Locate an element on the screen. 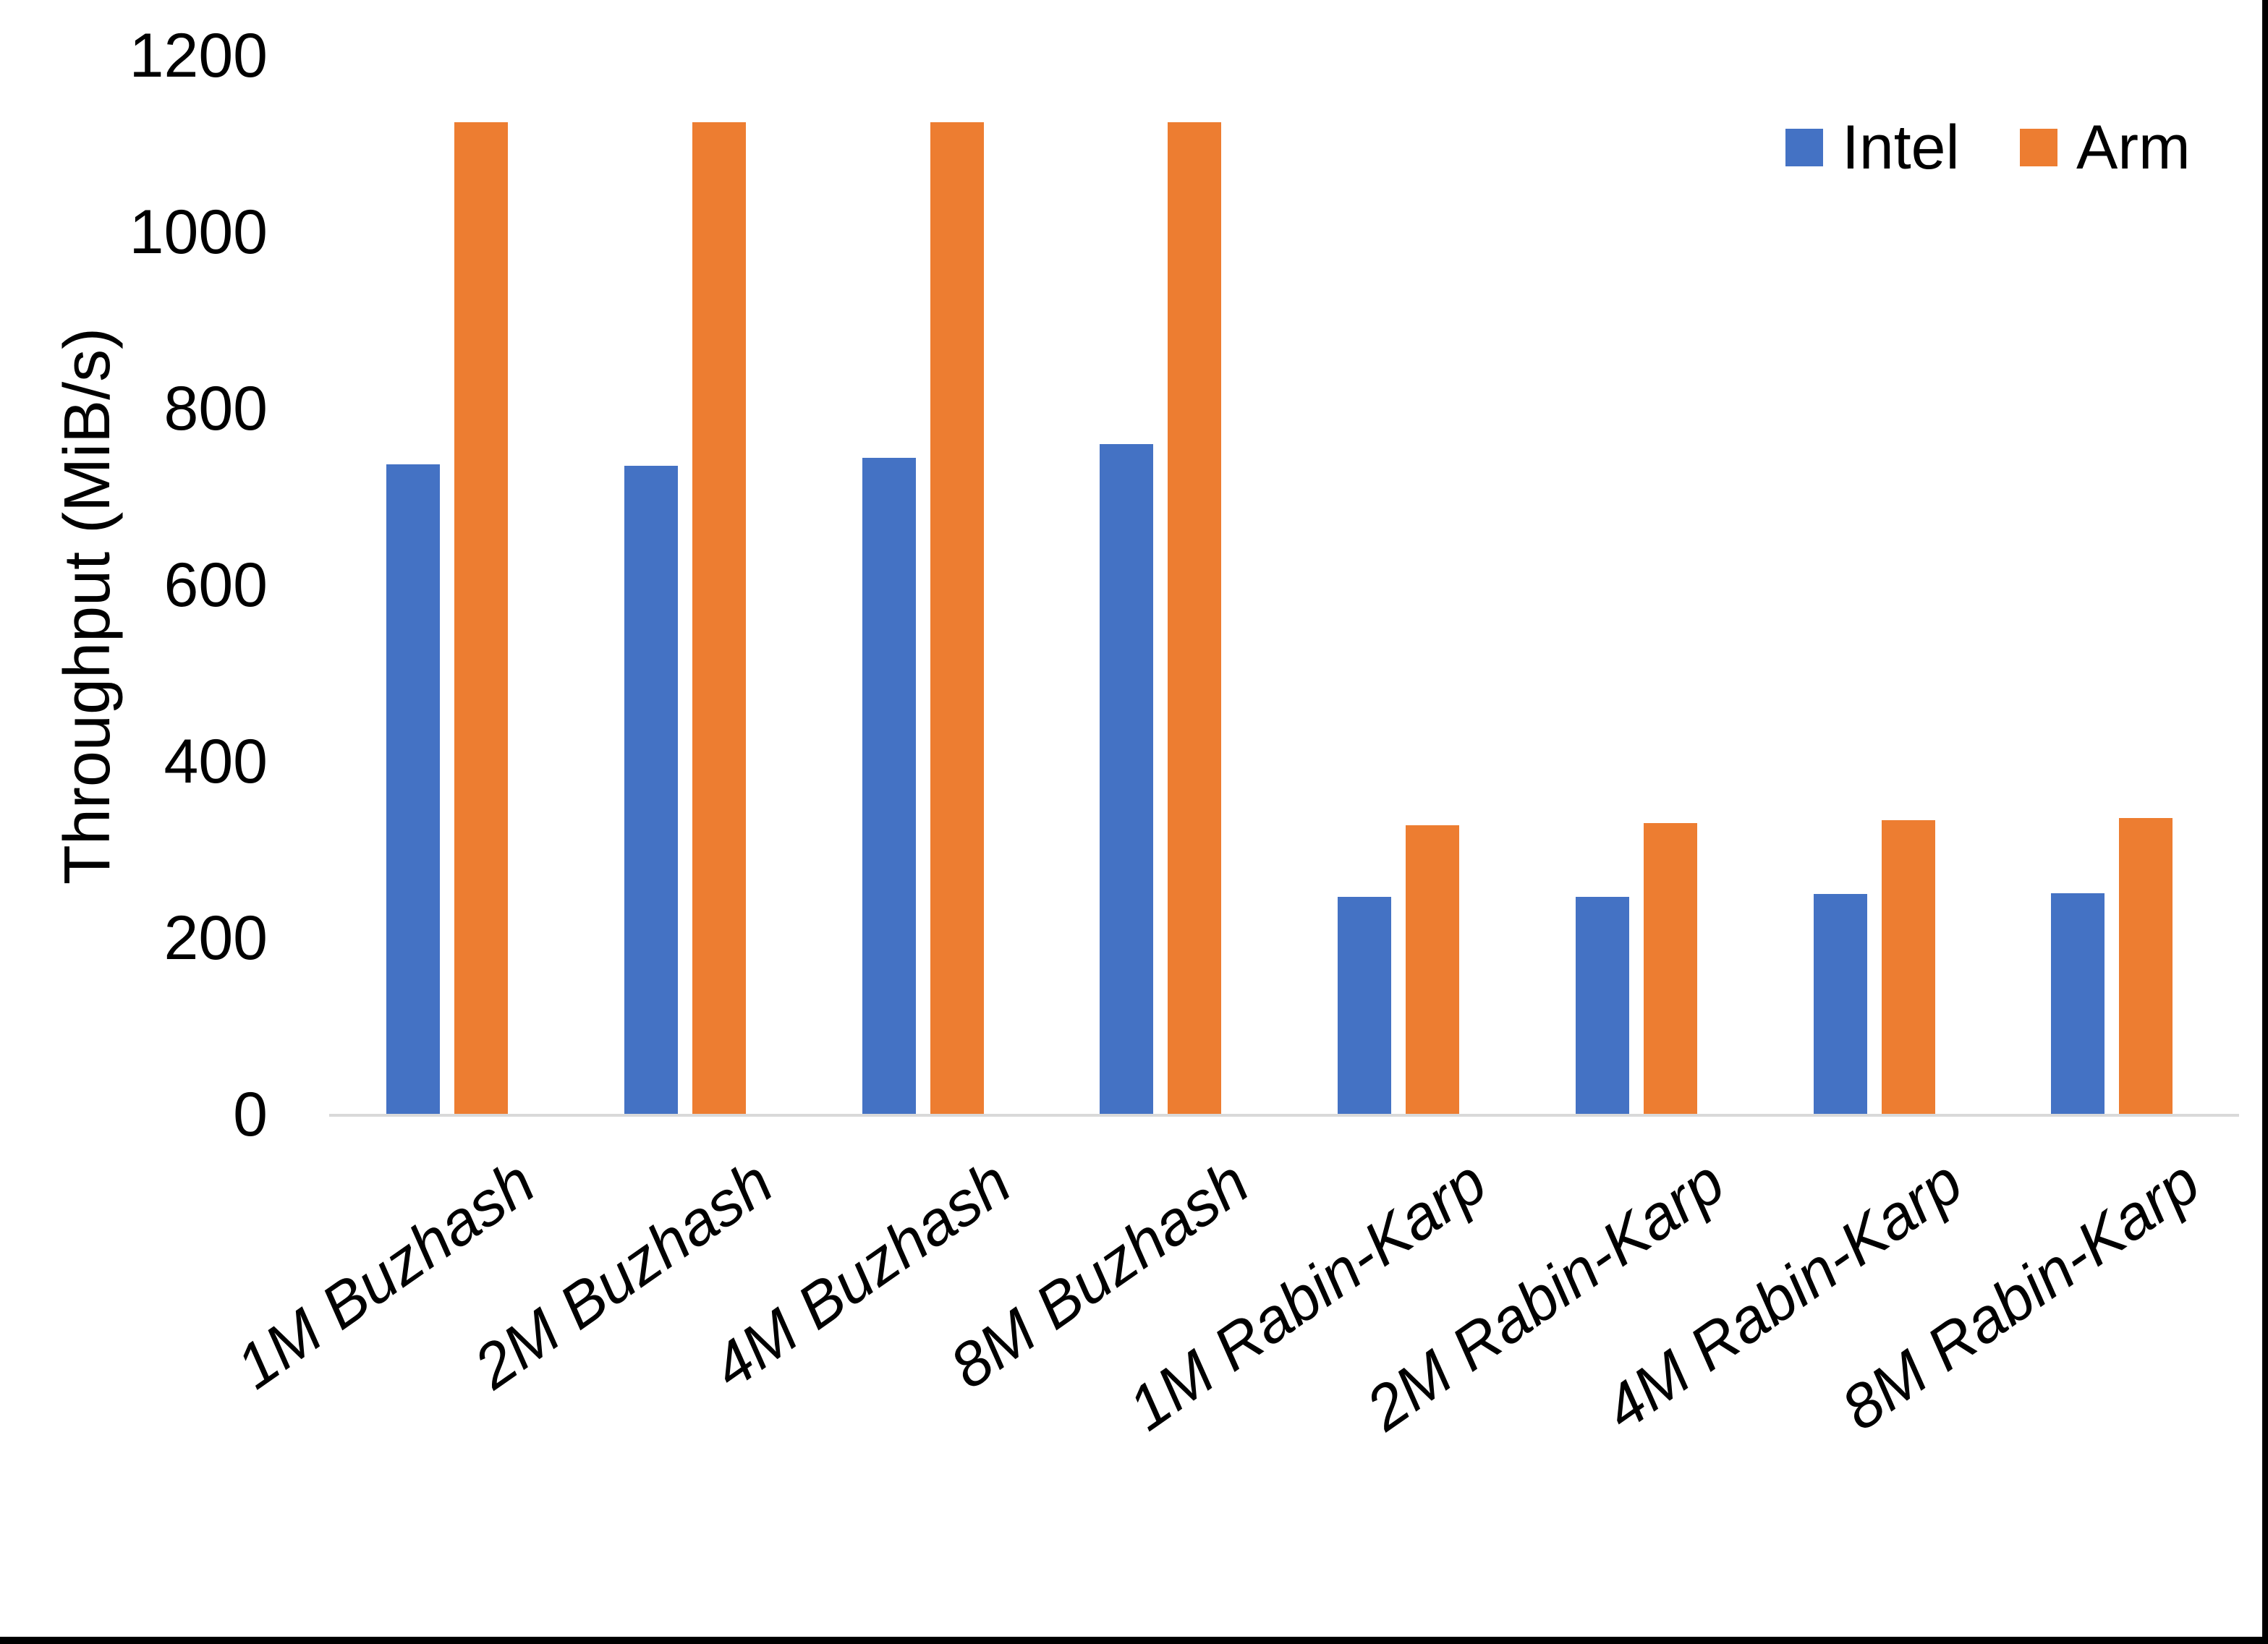 The width and height of the screenshot is (2268, 1644). y-tick-label: 600 is located at coordinates (216, 585).